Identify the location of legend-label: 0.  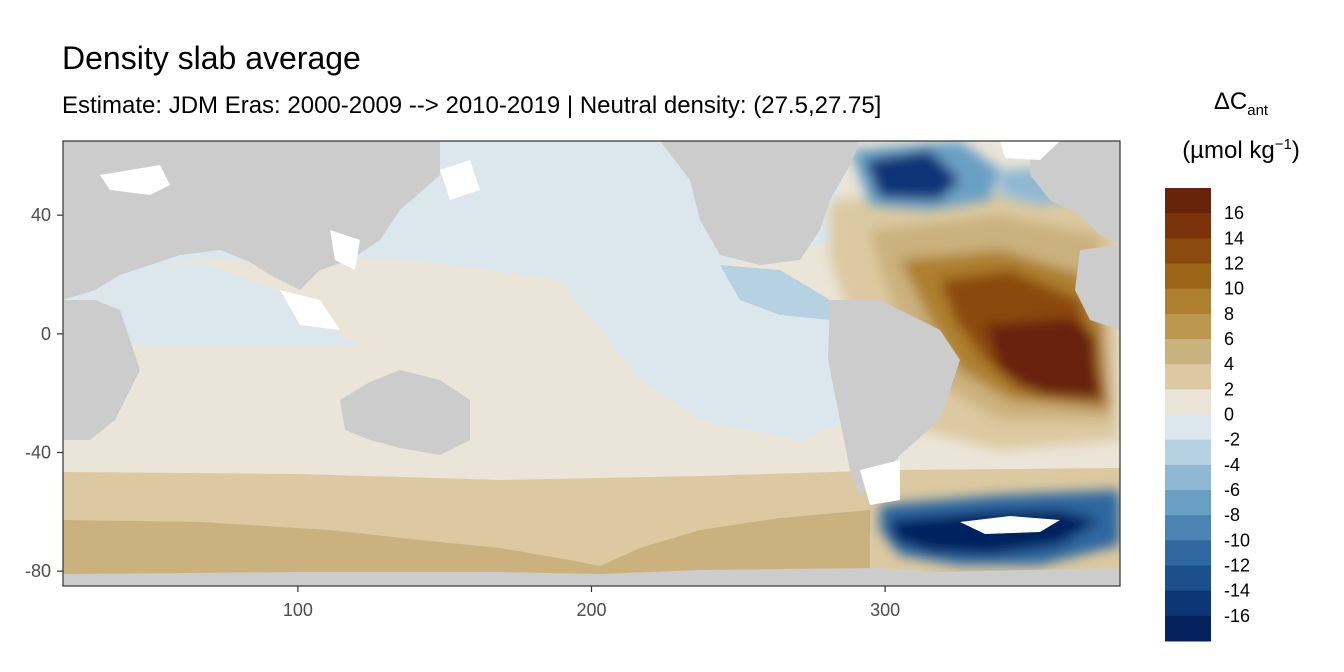
(1229, 415).